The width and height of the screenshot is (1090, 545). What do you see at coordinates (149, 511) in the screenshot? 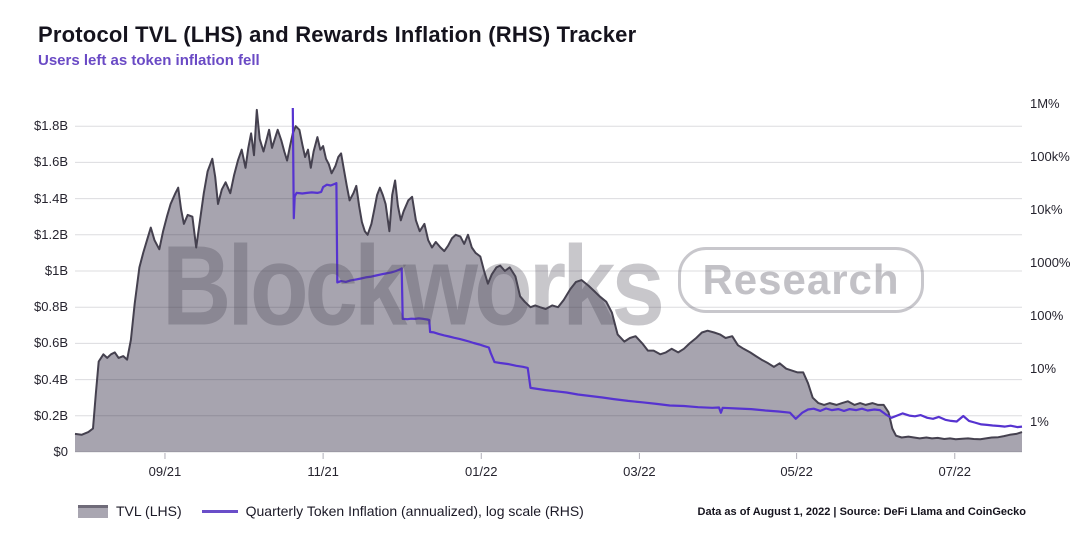
I see `legend-label-tvl: TVL (LHS)` at bounding box center [149, 511].